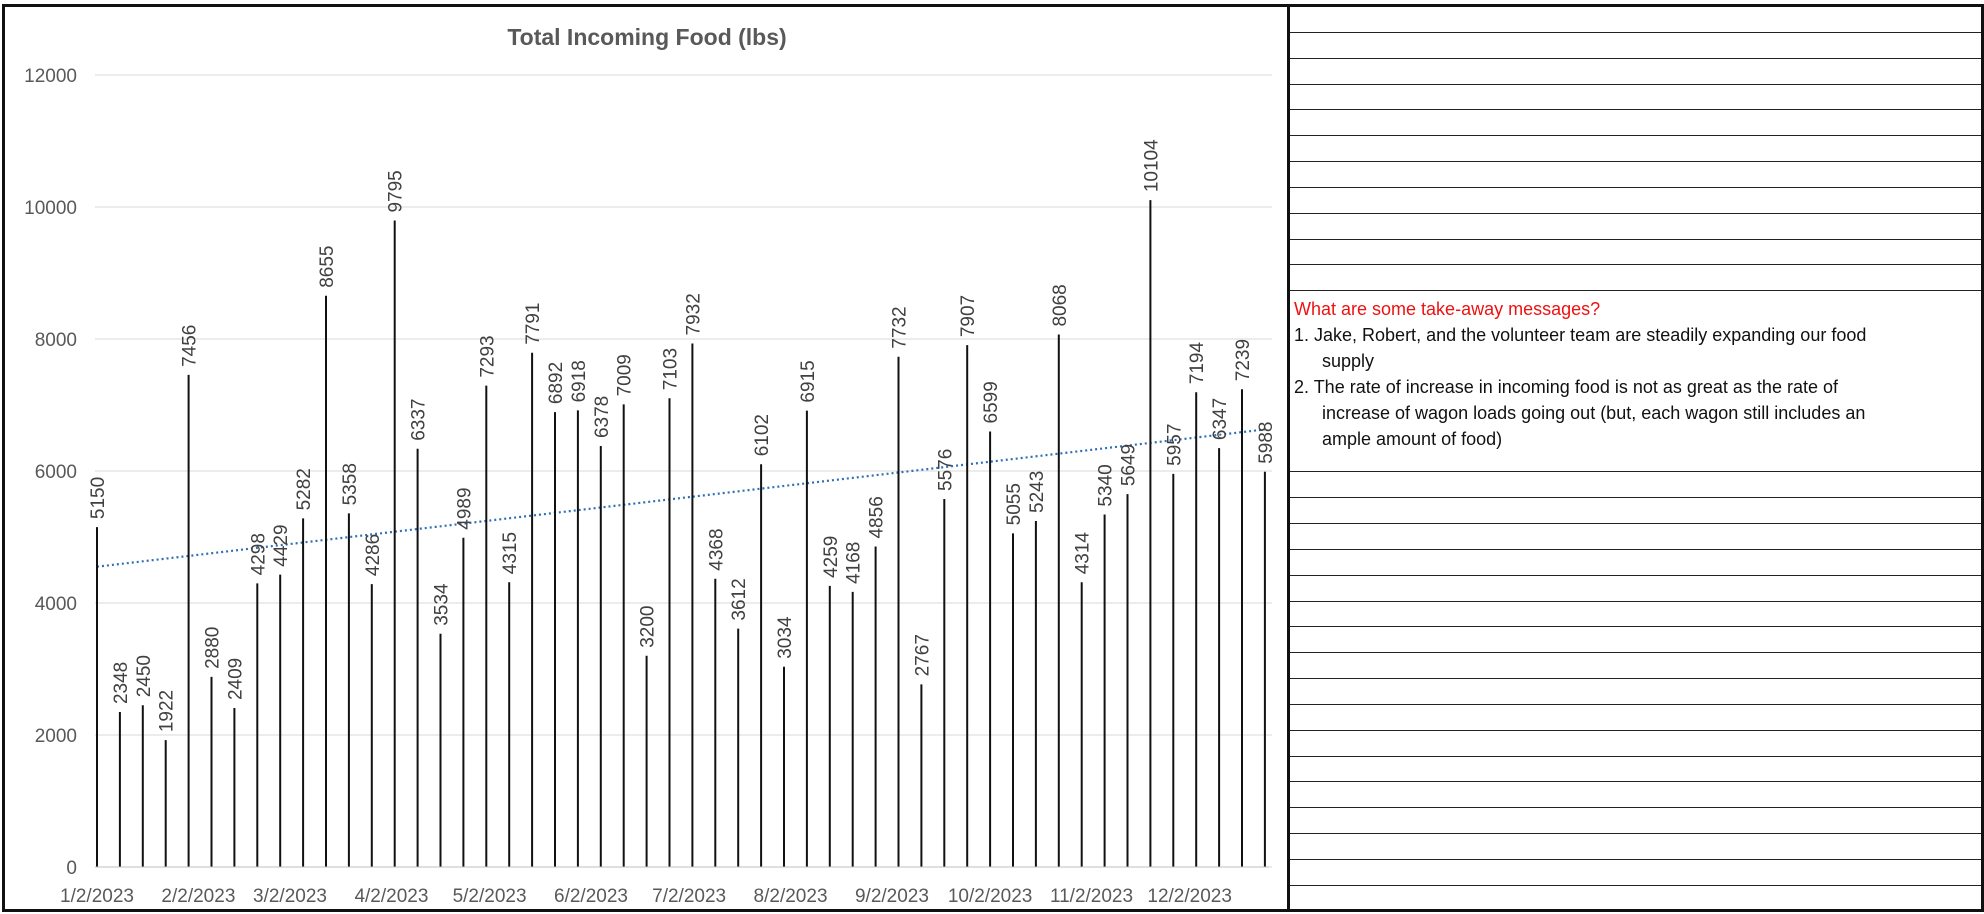 The width and height of the screenshot is (1984, 914). What do you see at coordinates (97, 896) in the screenshot?
I see `x-tick-label: 1/2/2023` at bounding box center [97, 896].